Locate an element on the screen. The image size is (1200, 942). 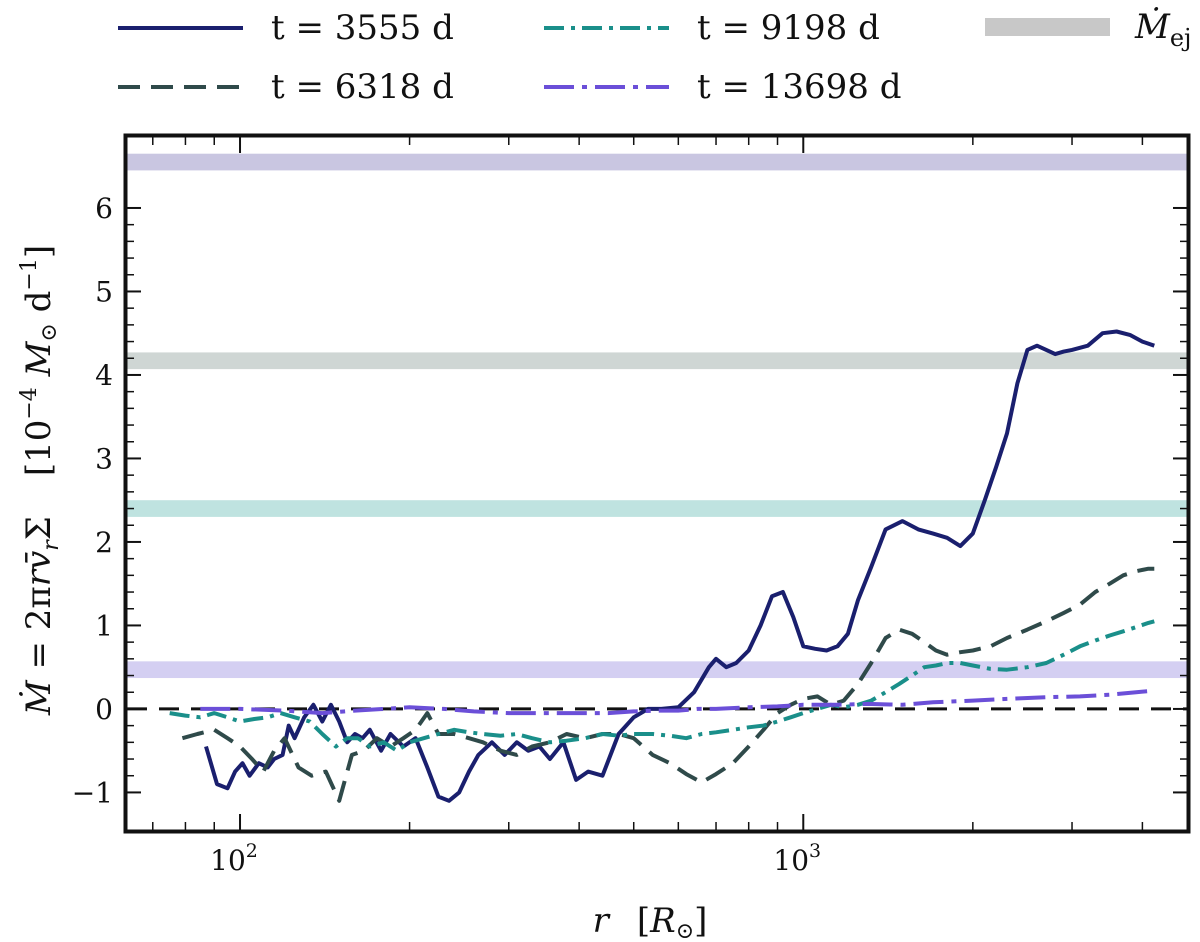
legend-label-3: t = 6318 d is located at coordinates (362, 87).